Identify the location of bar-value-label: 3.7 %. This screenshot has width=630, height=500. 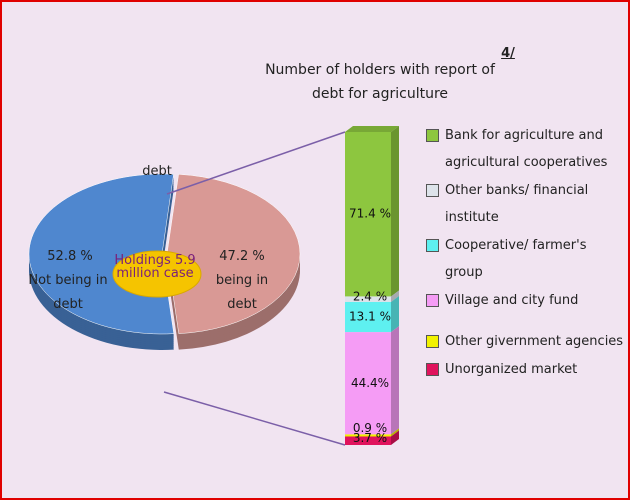
(370, 438).